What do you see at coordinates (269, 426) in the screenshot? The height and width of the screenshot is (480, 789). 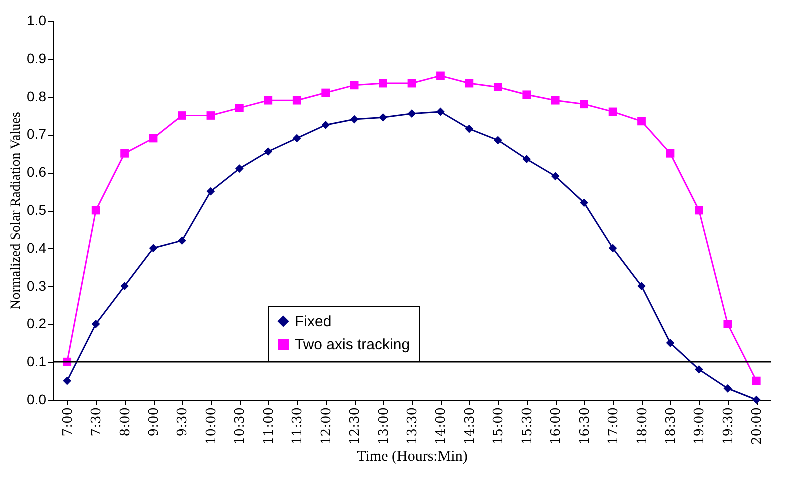 I see `x-tick-label: 11:00` at bounding box center [269, 426].